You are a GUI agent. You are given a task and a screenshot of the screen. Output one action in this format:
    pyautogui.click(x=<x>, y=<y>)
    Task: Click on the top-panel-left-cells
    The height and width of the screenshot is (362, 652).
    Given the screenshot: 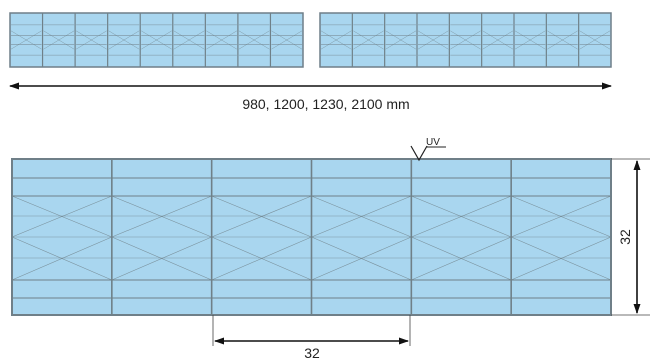 What is the action you would take?
    pyautogui.click(x=156, y=40)
    